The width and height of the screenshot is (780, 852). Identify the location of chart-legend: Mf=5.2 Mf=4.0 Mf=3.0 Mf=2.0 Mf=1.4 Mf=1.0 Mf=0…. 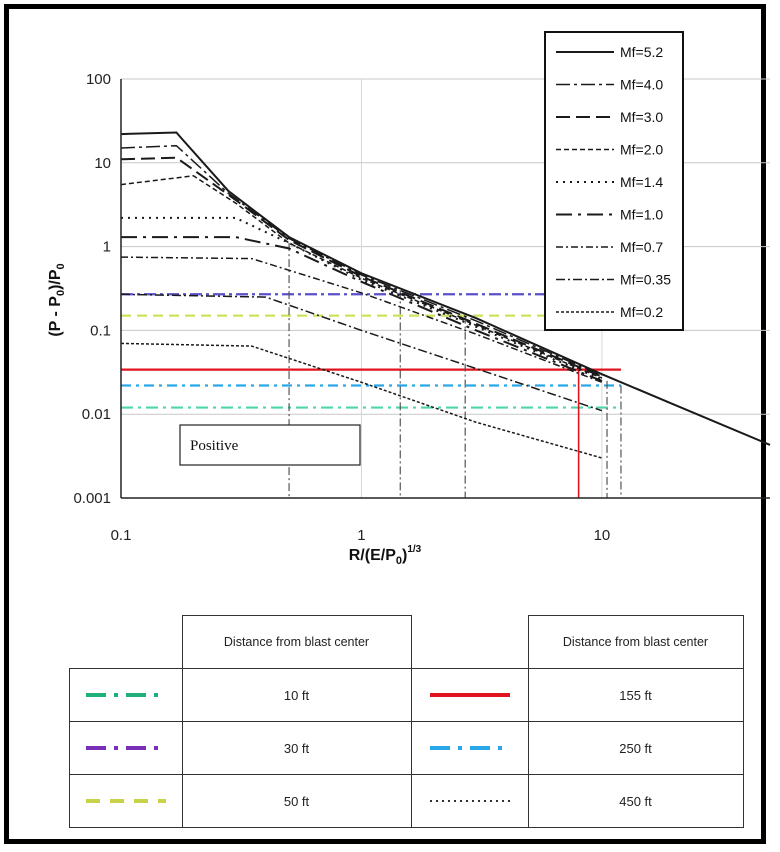
(614, 181).